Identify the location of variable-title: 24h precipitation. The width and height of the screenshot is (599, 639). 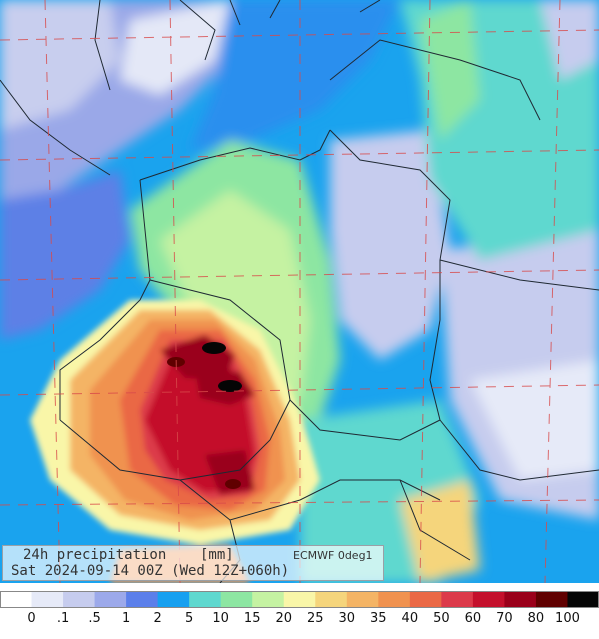
(95, 555).